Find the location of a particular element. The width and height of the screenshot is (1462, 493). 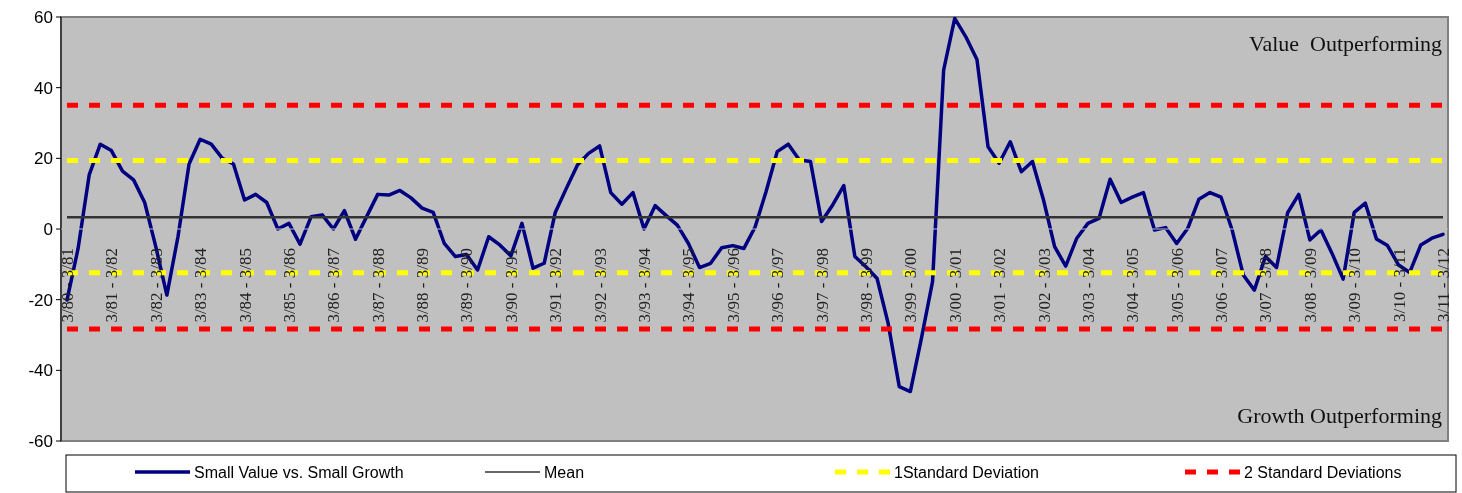

x-tick-label: 3/07 - 3/08 is located at coordinates (1266, 285).